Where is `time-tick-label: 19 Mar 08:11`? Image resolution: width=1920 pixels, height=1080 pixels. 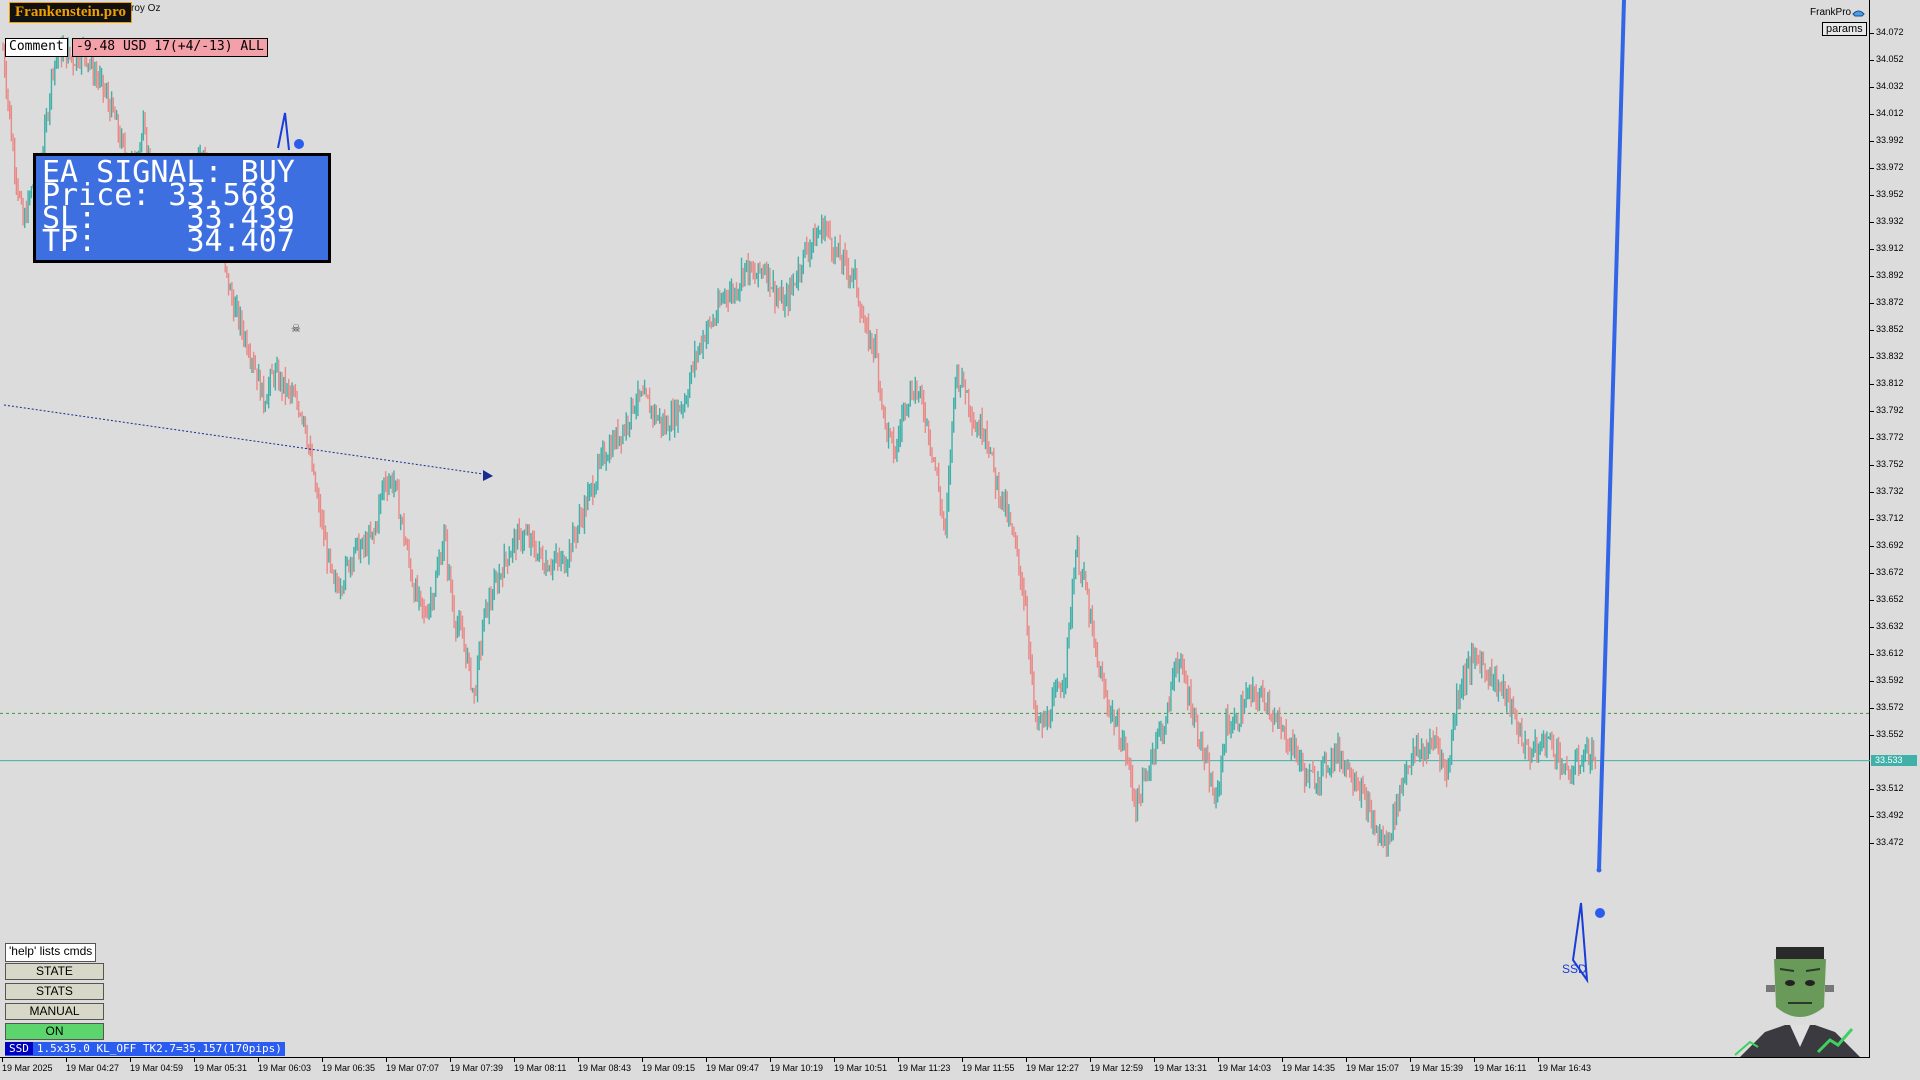 time-tick-label: 19 Mar 08:11 is located at coordinates (540, 1065).